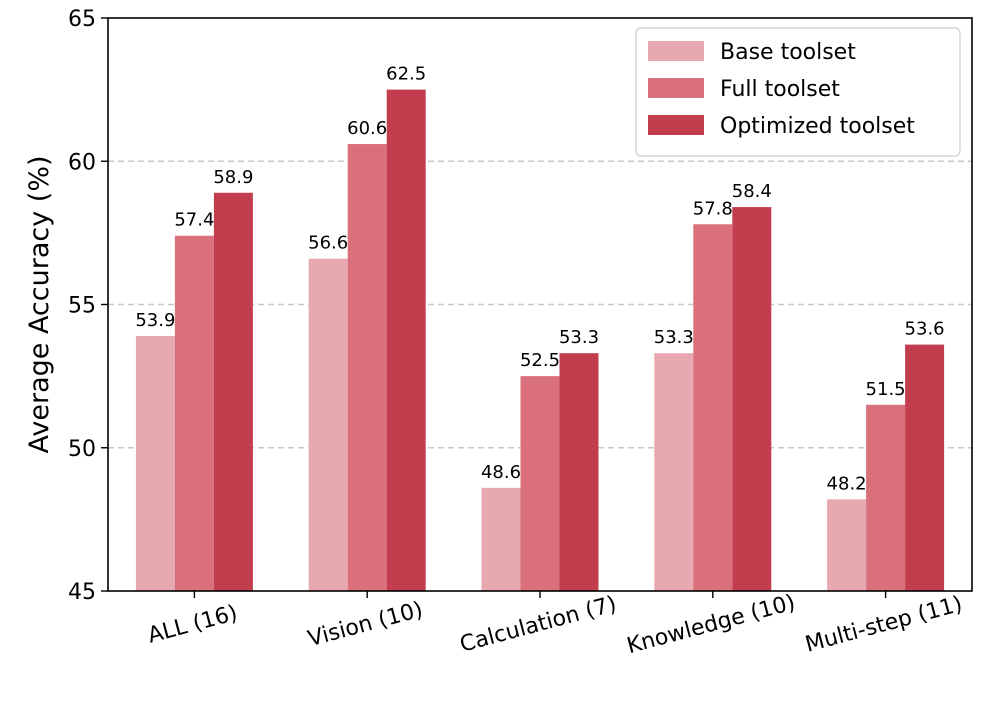 The width and height of the screenshot is (1007, 713). I want to click on legend-label: Full toolset, so click(780, 89).